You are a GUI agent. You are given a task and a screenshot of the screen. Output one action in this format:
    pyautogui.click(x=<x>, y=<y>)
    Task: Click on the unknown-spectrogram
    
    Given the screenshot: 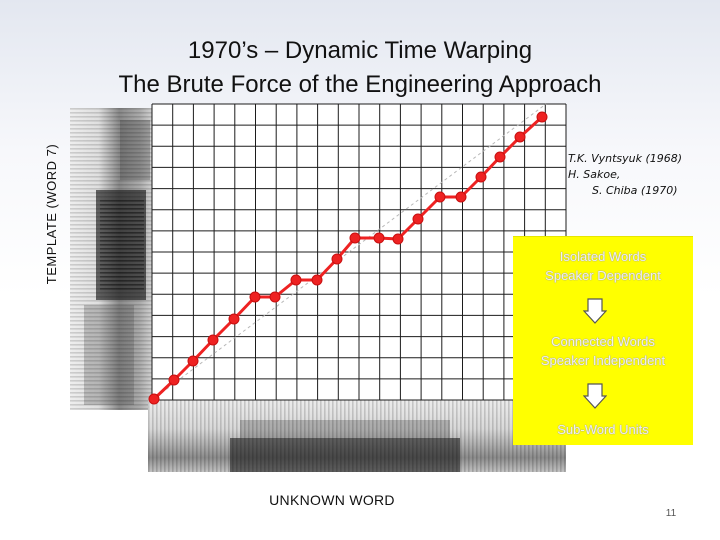 What is the action you would take?
    pyautogui.click(x=357, y=436)
    